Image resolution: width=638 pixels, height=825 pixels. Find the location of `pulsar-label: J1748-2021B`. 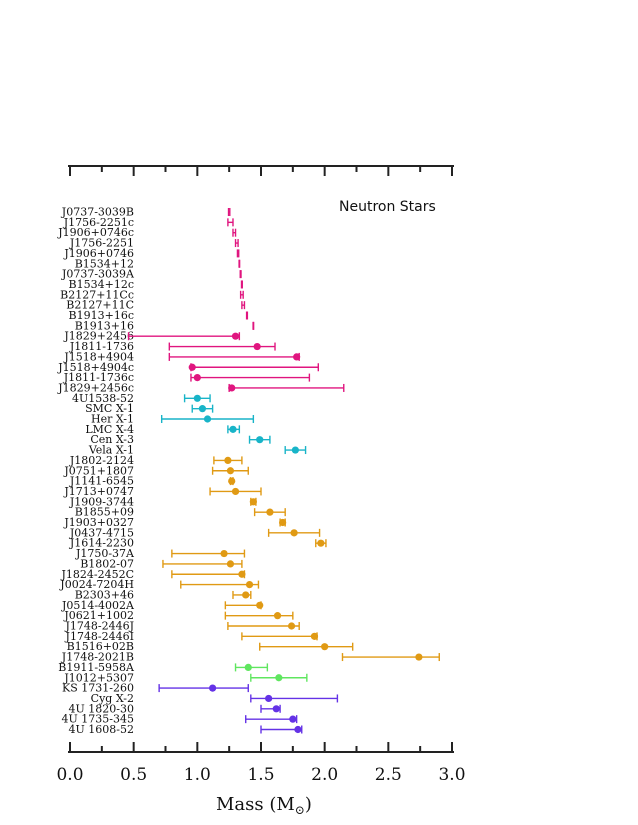

pulsar-label: J1748-2021B is located at coordinates (97, 657).